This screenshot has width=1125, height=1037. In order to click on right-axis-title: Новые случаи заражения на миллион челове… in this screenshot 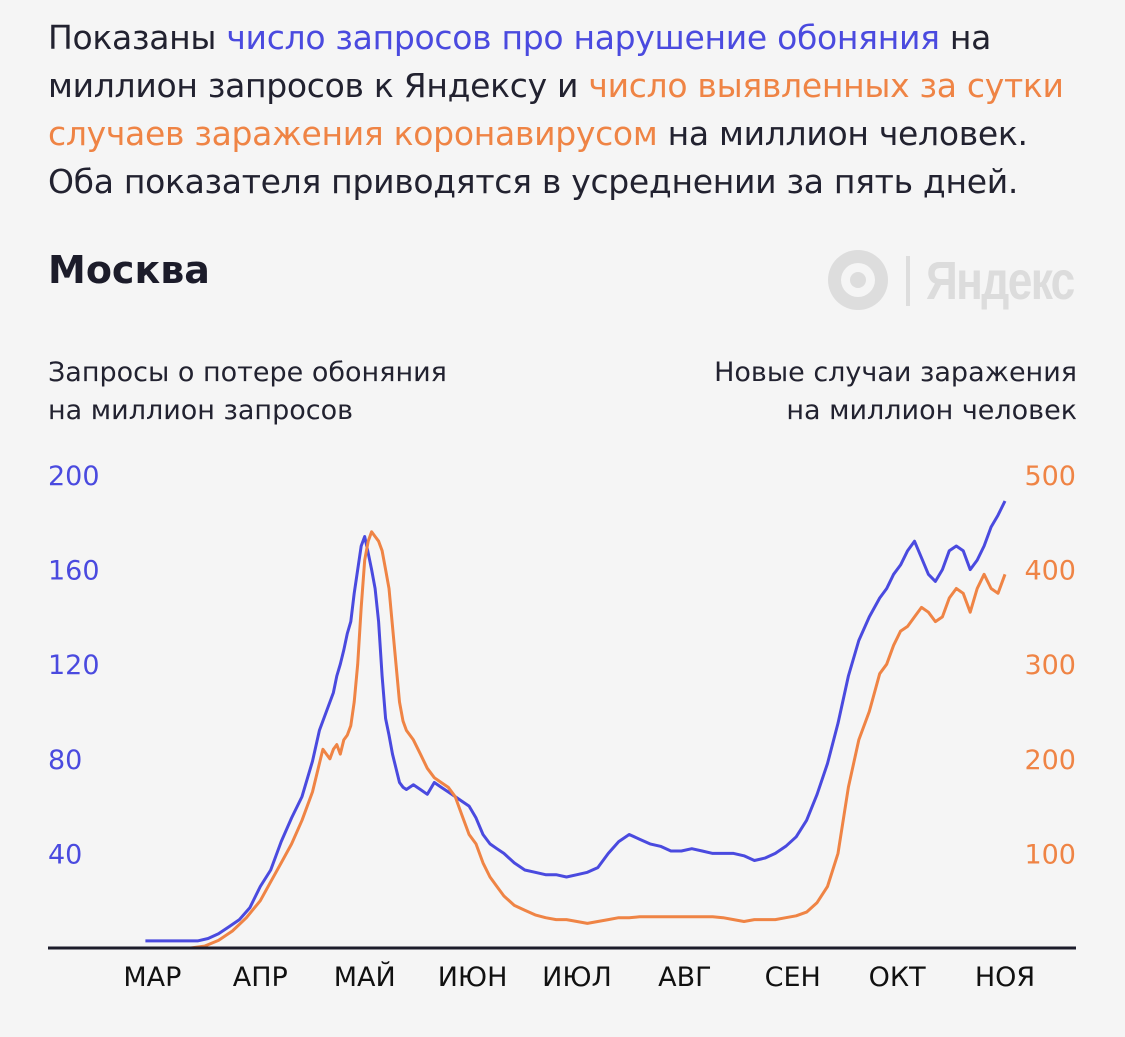, I will do `click(895, 392)`.